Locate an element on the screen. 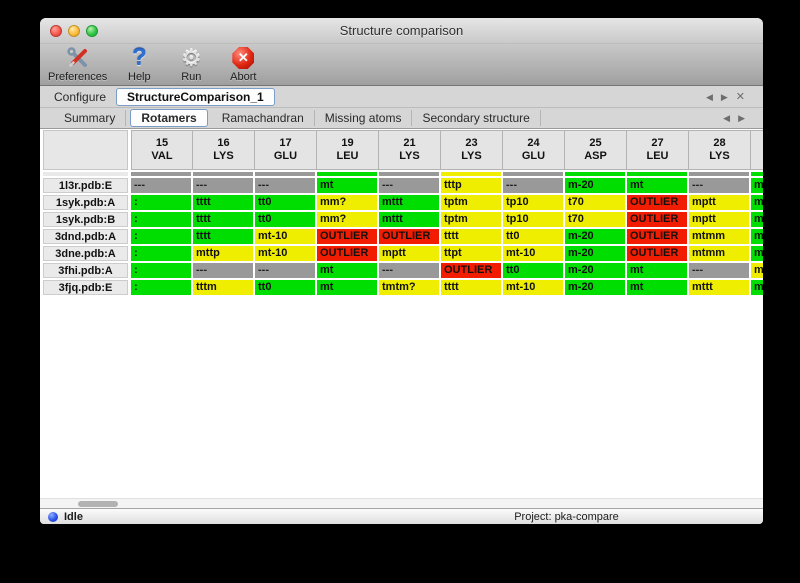 Image resolution: width=800 pixels, height=583 pixels. abort-button: ✕ Abort is located at coordinates (243, 64).